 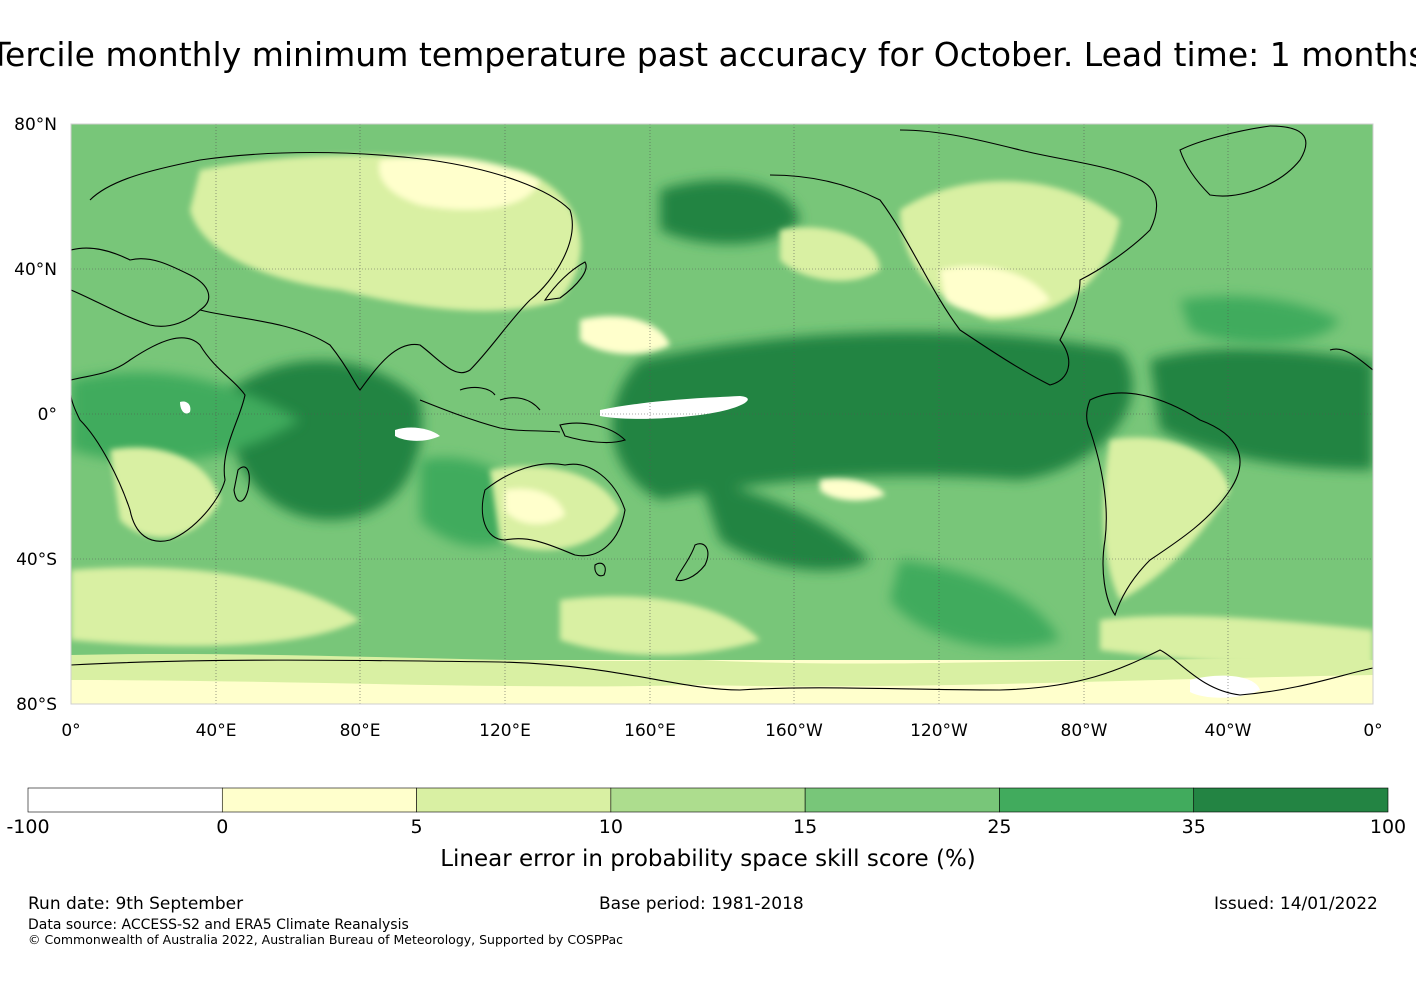 What do you see at coordinates (1296, 904) in the screenshot?
I see `issued-date: Issued: 14/01/2022` at bounding box center [1296, 904].